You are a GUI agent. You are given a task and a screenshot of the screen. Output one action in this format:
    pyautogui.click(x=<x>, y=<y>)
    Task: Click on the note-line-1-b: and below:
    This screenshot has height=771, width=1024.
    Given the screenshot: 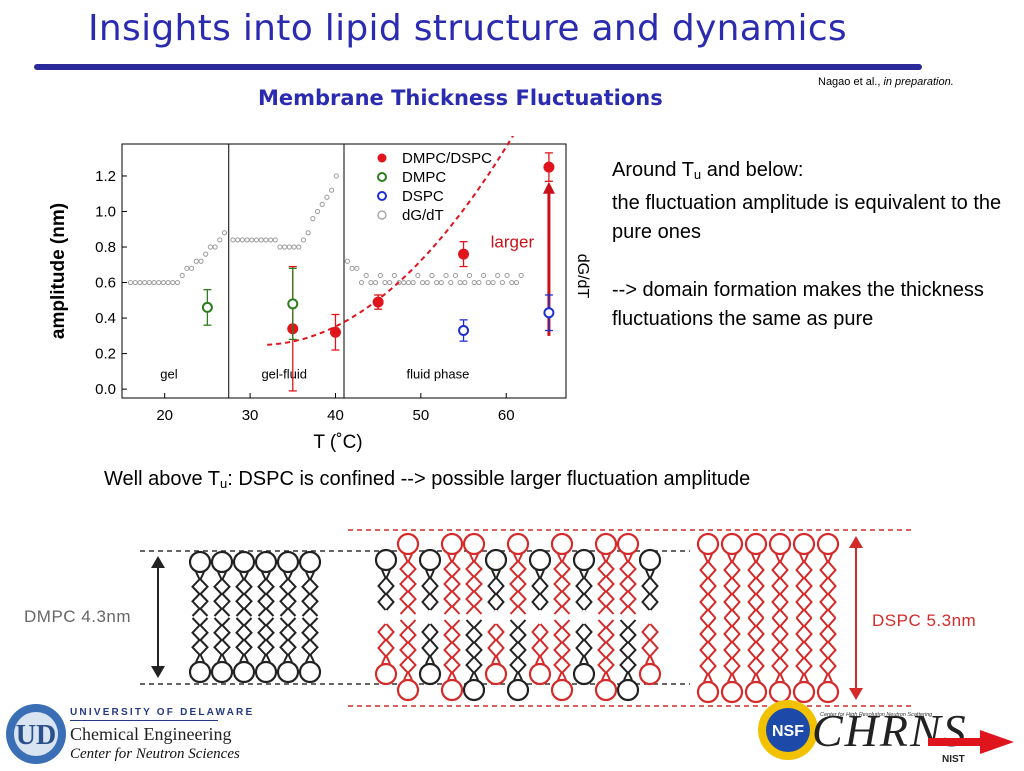 What is the action you would take?
    pyautogui.click(x=752, y=170)
    